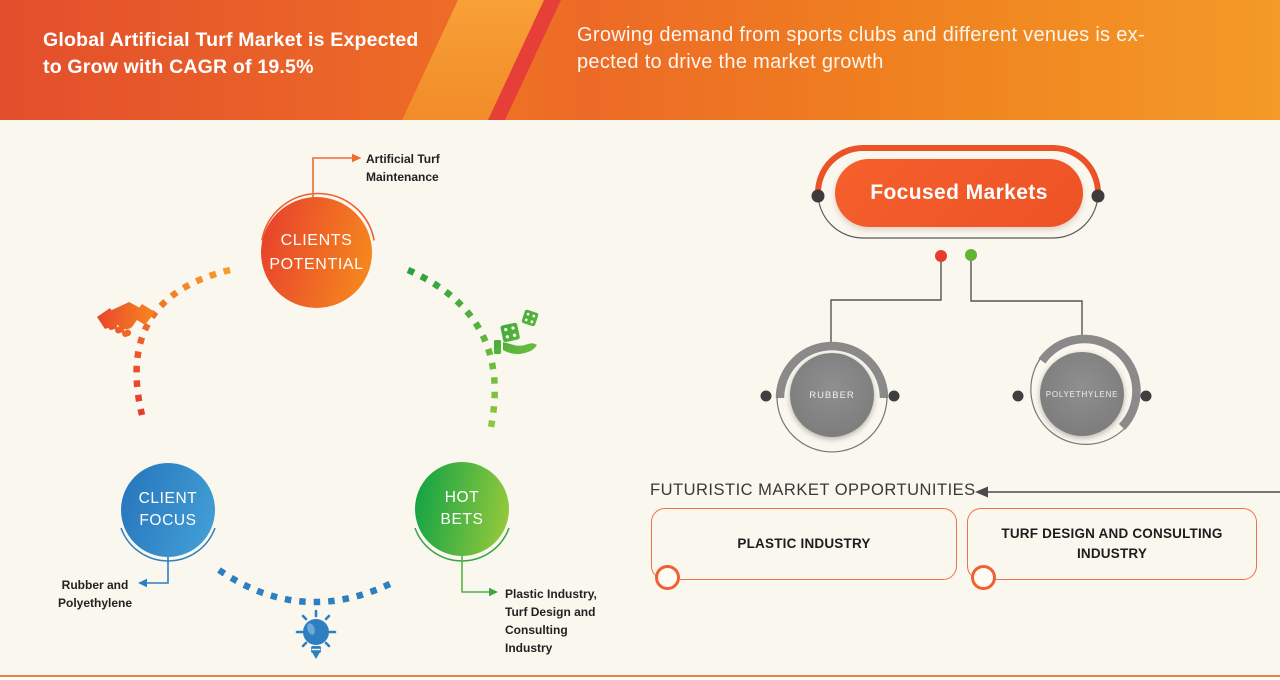 This screenshot has width=1280, height=680. I want to click on orange-dotted-arc, so click(182, 341).